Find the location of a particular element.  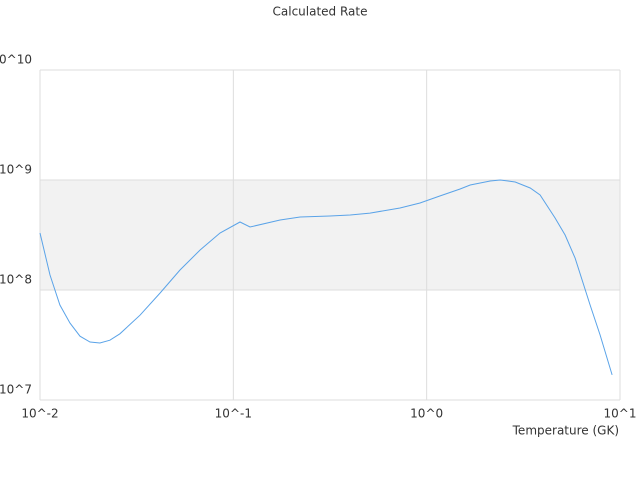

y-tick-label: 10^8 is located at coordinates (16, 280).